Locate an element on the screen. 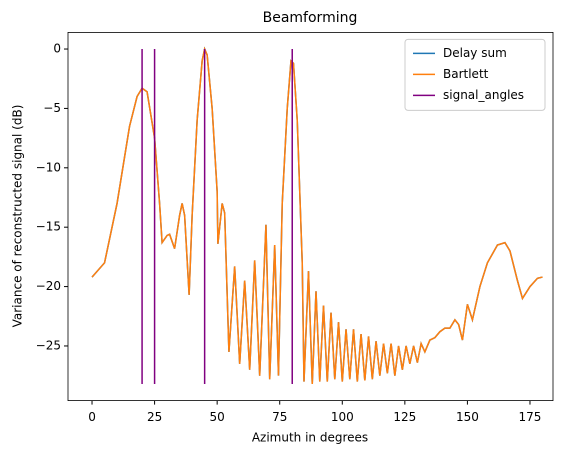 Image resolution: width=574 pixels, height=459 pixels. x-tick-label: 100 is located at coordinates (342, 417).